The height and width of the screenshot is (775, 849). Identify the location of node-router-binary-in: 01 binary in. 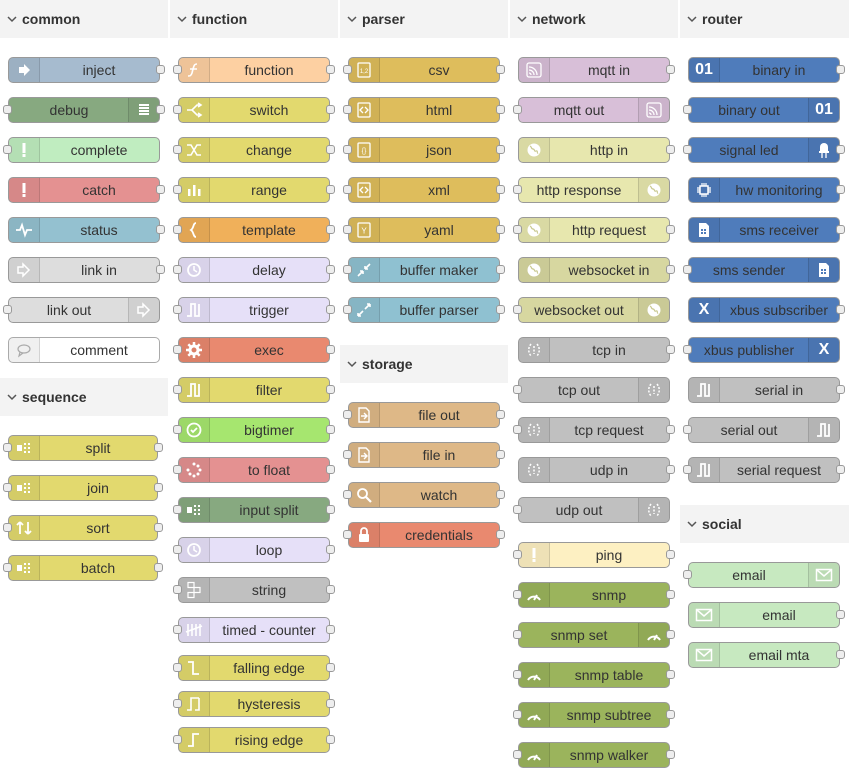
(766, 70).